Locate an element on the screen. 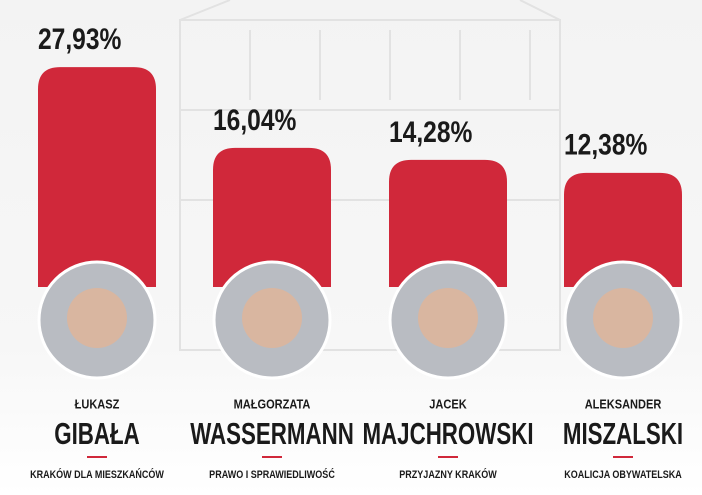 The height and width of the screenshot is (495, 702). first-name: JACEK is located at coordinates (448, 404).